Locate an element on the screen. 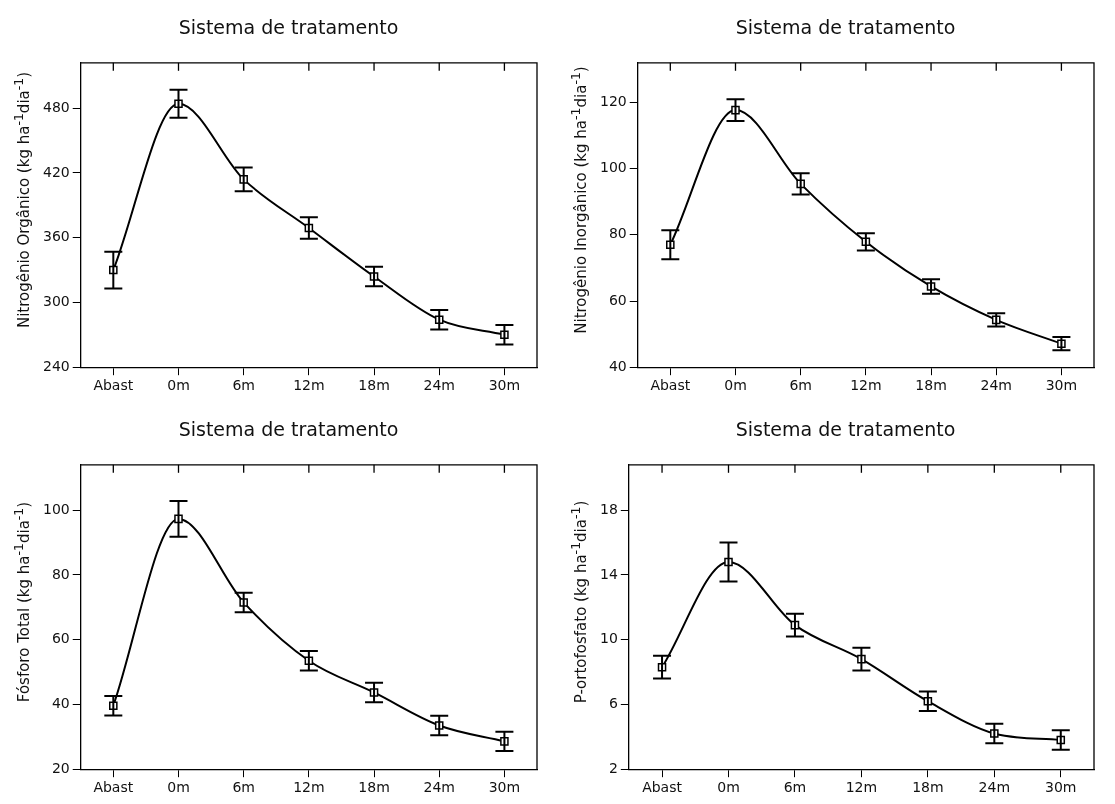 The image size is (1115, 804). y-tick-label: 420 is located at coordinates (56, 171).